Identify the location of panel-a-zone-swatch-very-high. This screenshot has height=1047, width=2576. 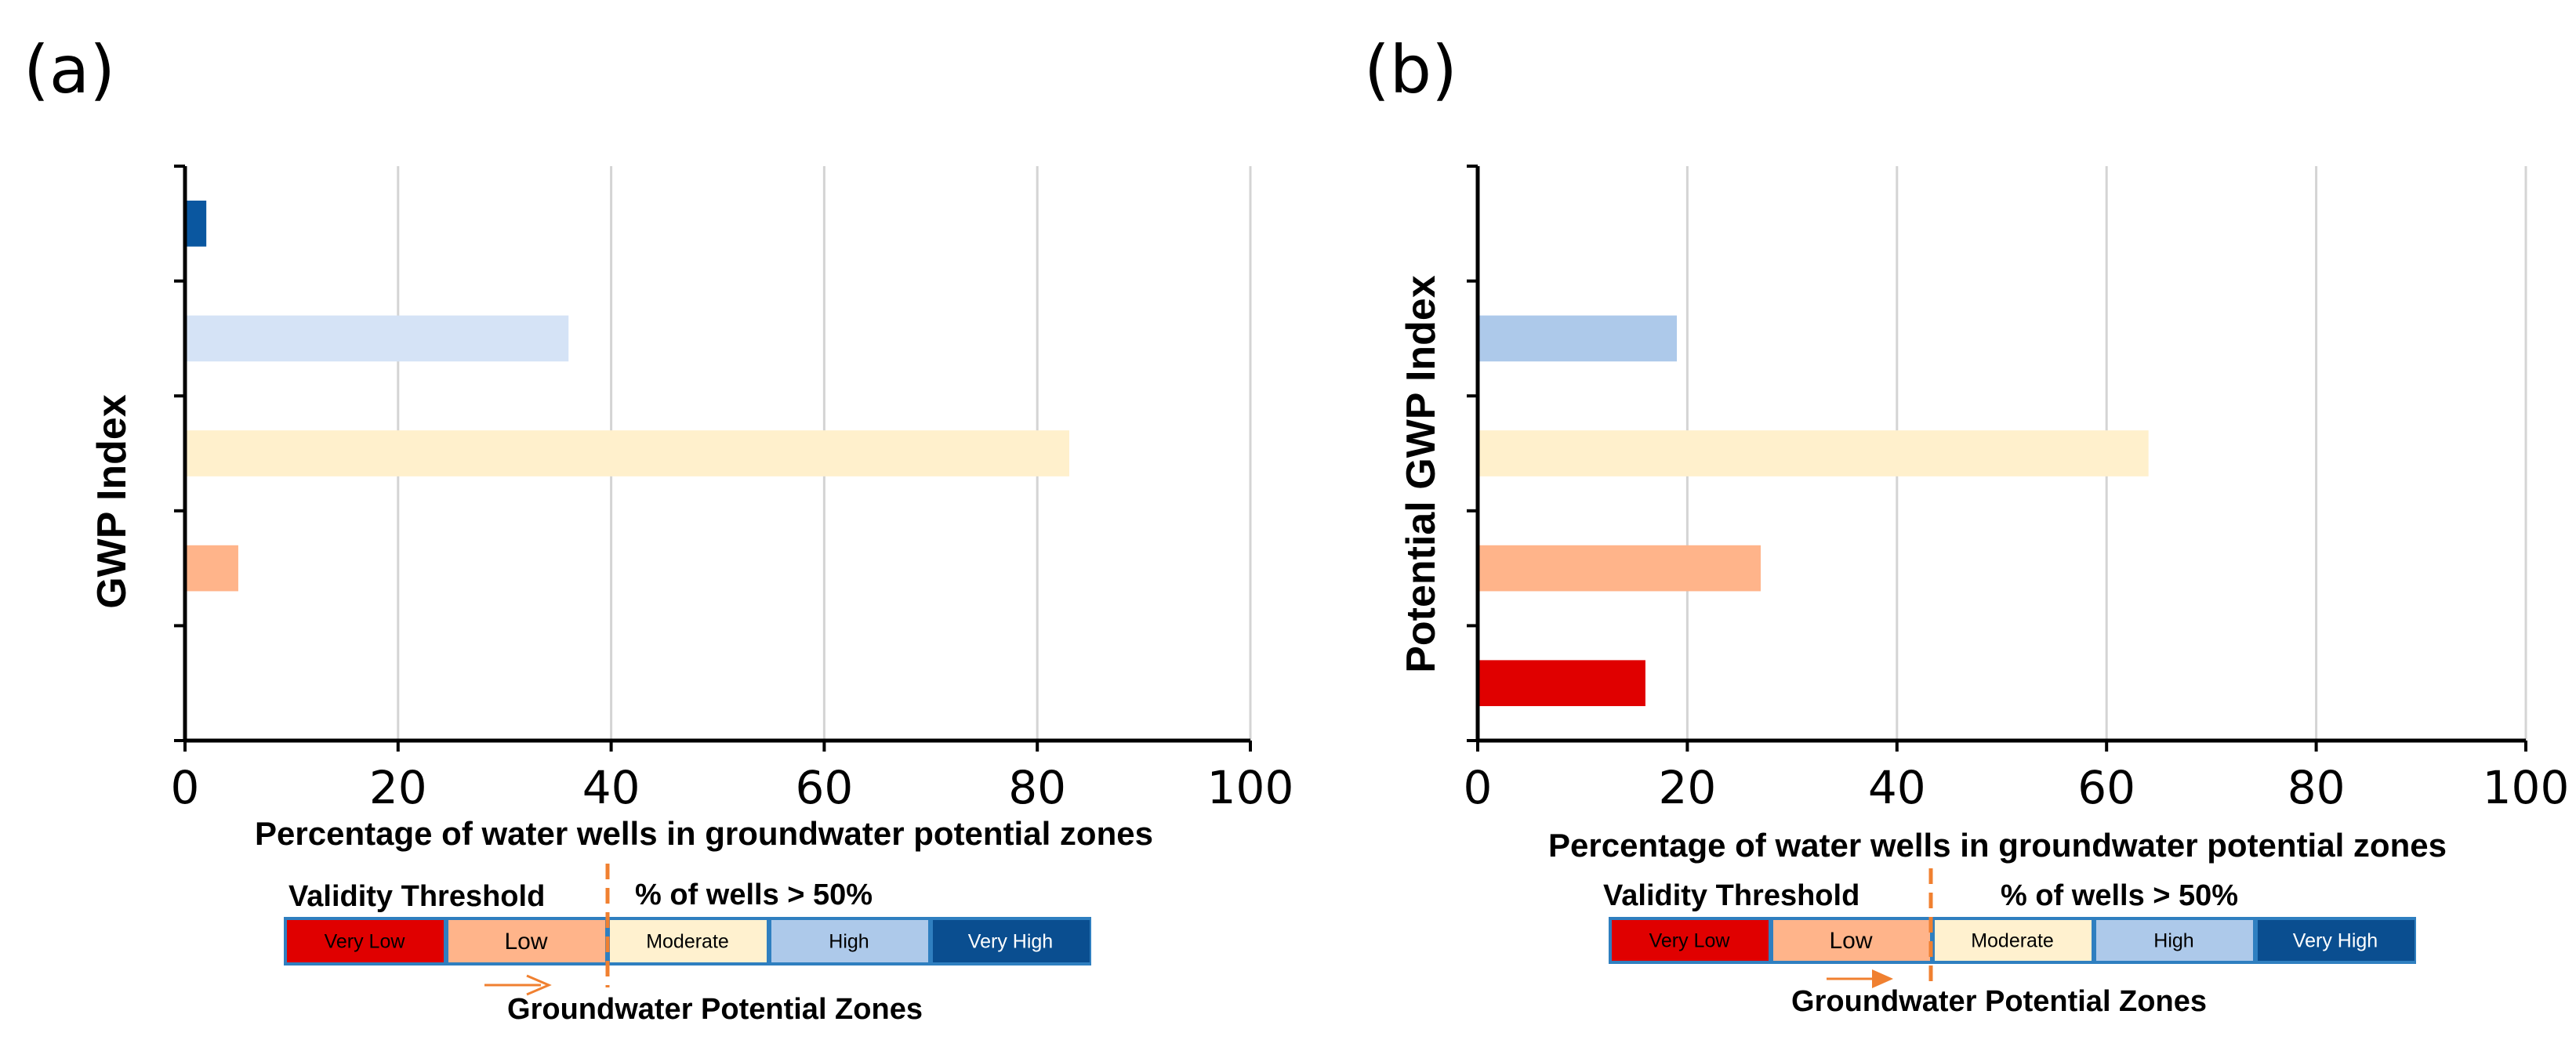
(1012, 941).